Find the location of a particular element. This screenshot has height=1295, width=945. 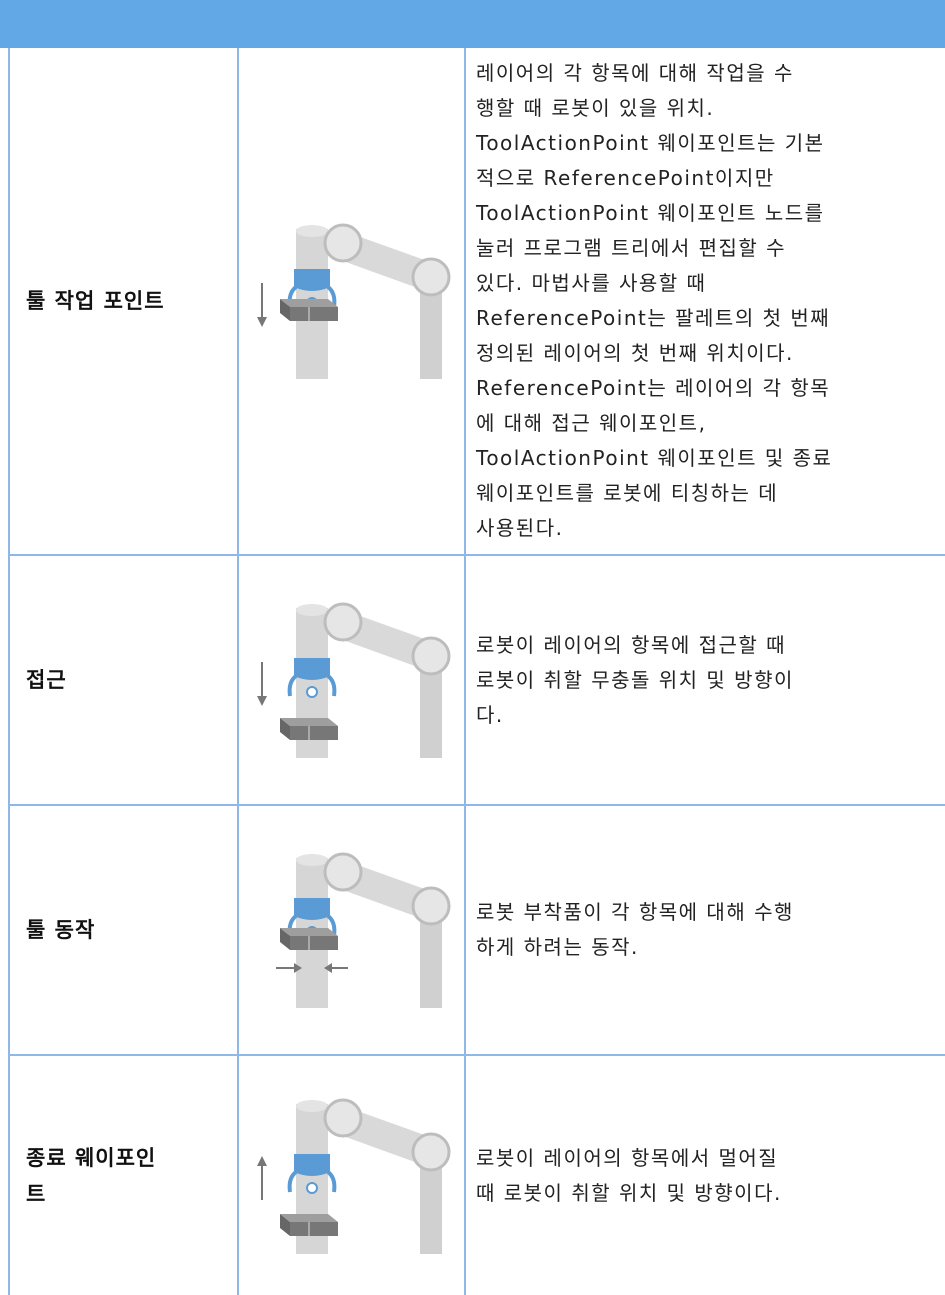

description-text: ReferencePoint는 레이어의 각 항목 is located at coordinates (653, 388).